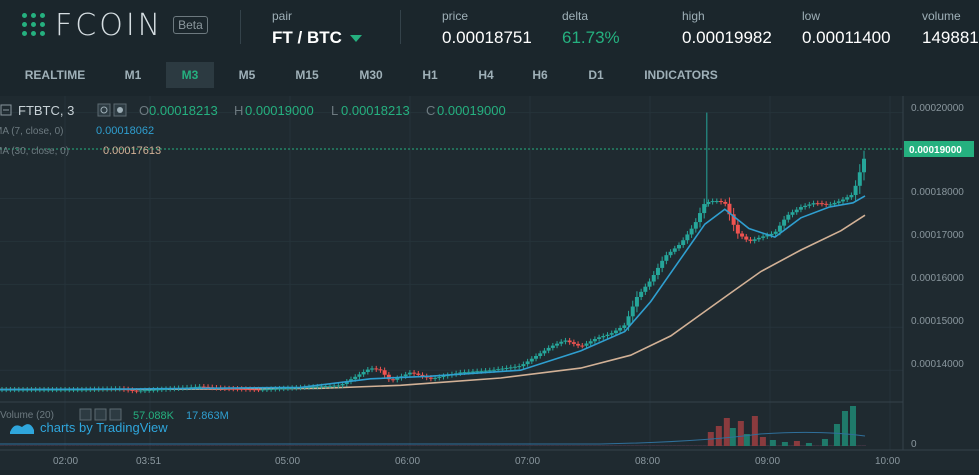 This screenshot has height=475, width=979. I want to click on collapse-icon, so click(6, 110).